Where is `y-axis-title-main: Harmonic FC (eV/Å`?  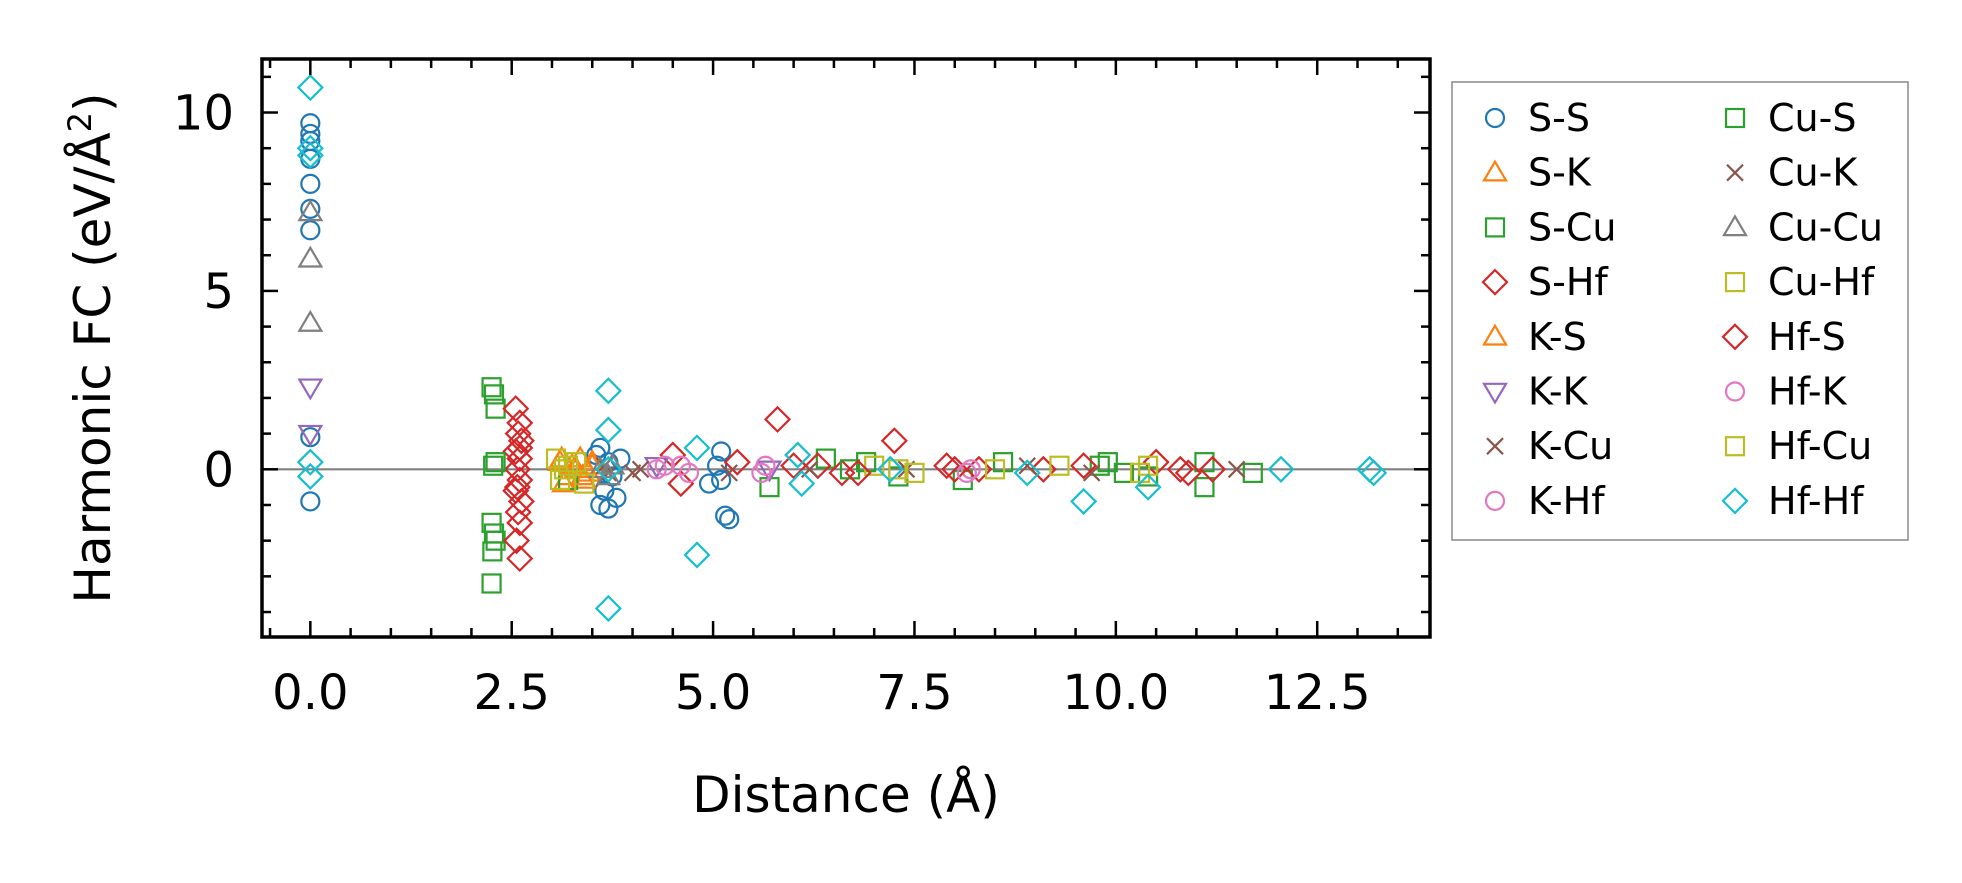
y-axis-title-main: Harmonic FC (eV/Å is located at coordinates (93, 367).